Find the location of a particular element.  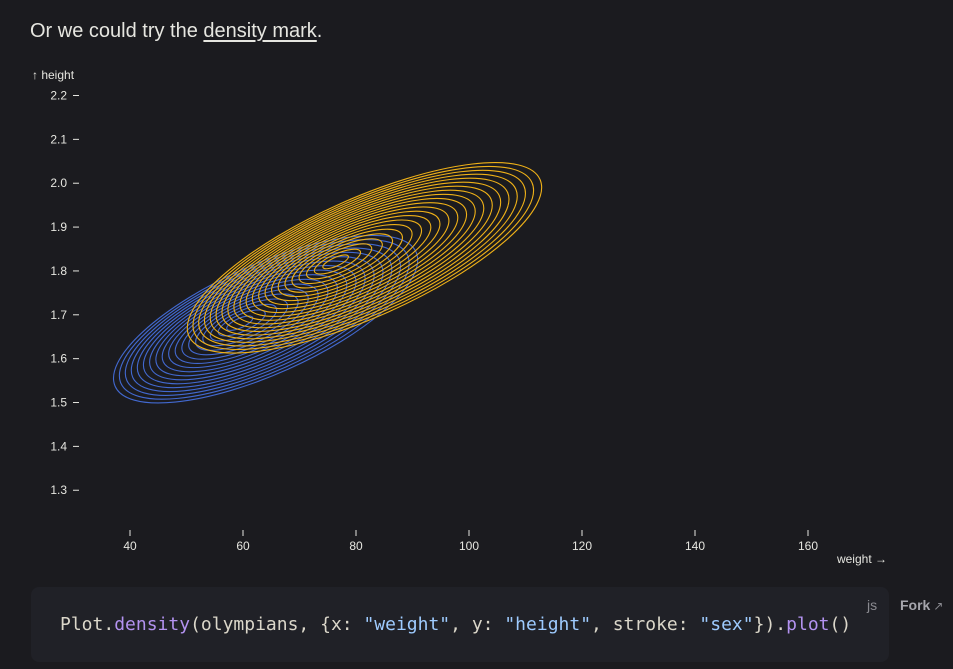

code-token: , y: is located at coordinates (477, 624).